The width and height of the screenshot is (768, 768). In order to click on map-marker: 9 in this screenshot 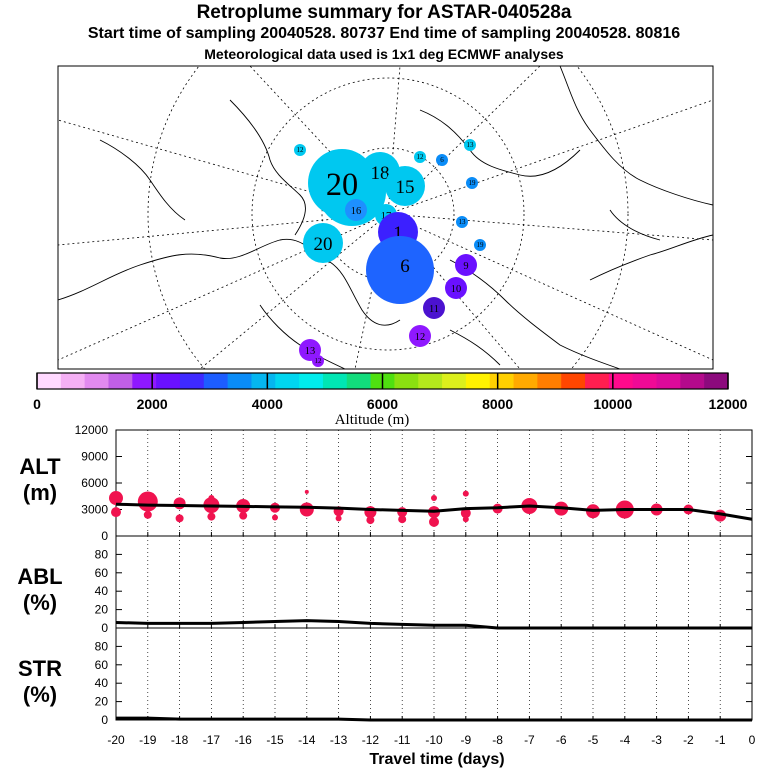, I will do `click(466, 265)`.